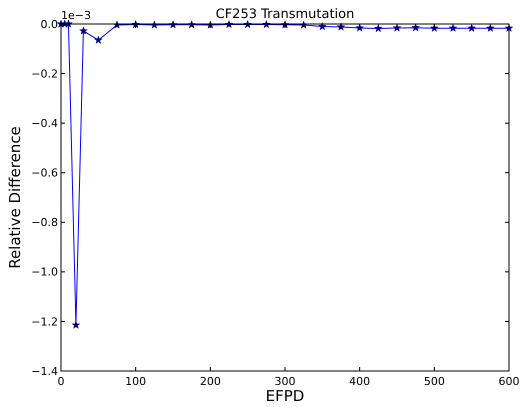 Image resolution: width=522 pixels, height=407 pixels. Describe the element at coordinates (434, 381) in the screenshot. I see `x-tick-label: 500` at that location.